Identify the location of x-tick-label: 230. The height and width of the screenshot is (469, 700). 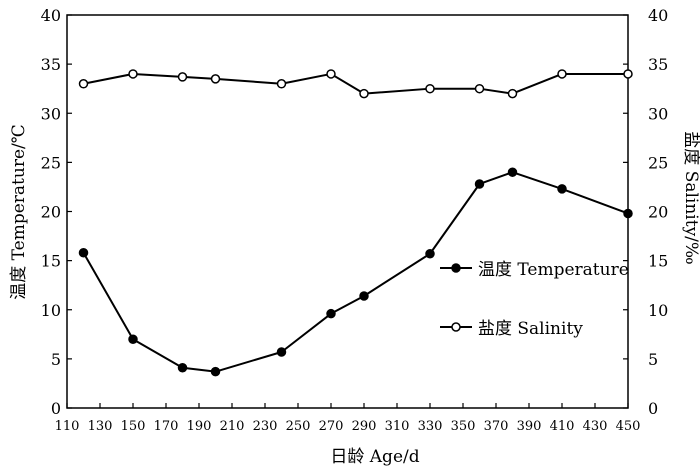
(265, 426).